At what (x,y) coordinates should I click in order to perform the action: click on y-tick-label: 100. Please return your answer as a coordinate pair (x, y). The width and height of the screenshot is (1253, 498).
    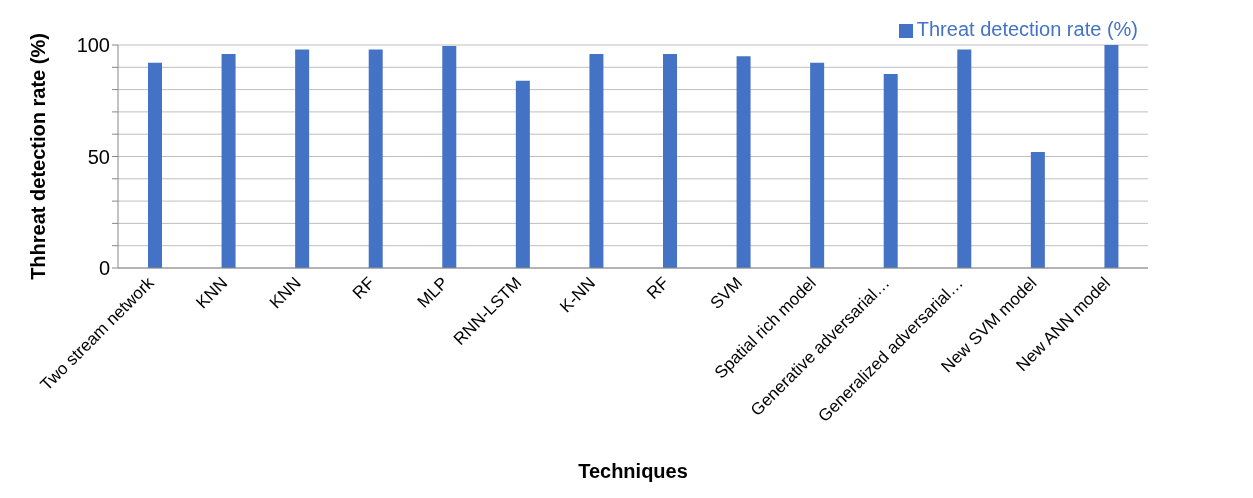
    Looking at the image, I should click on (93, 45).